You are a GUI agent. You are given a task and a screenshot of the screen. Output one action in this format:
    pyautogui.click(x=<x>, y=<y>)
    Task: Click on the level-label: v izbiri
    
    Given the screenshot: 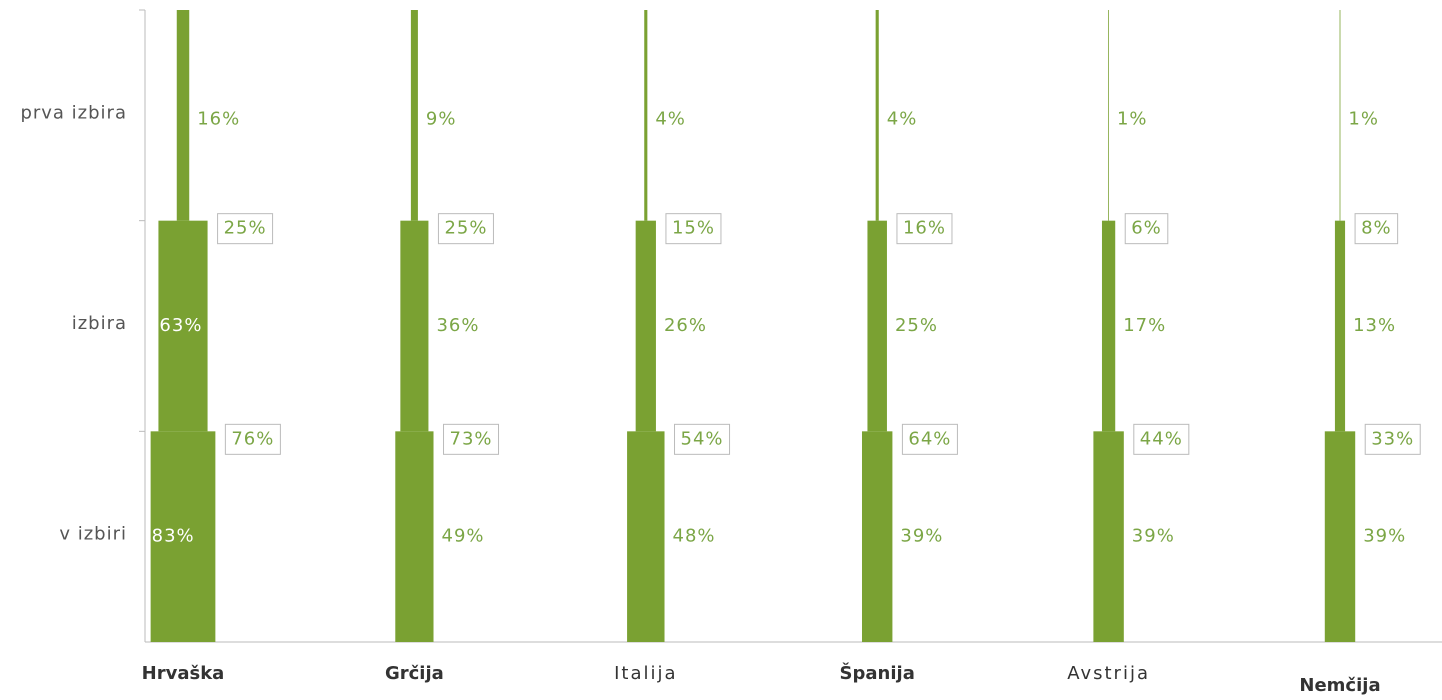 What is the action you would take?
    pyautogui.click(x=93, y=534)
    